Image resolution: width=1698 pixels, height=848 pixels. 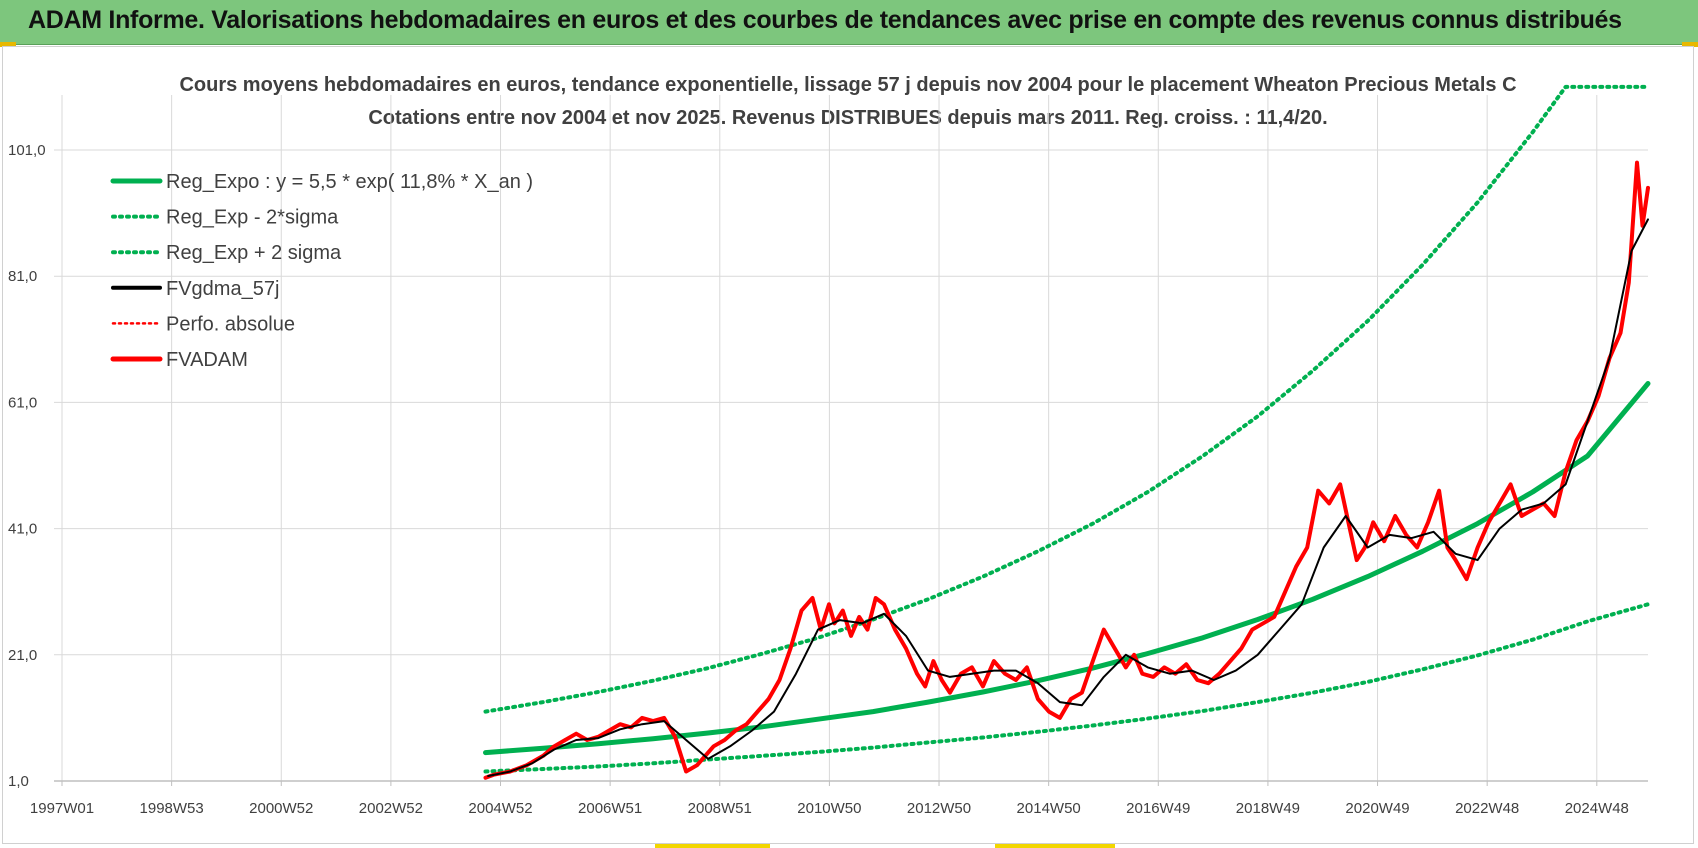 What do you see at coordinates (281, 808) in the screenshot?
I see `x-tick-label: 2000W52` at bounding box center [281, 808].